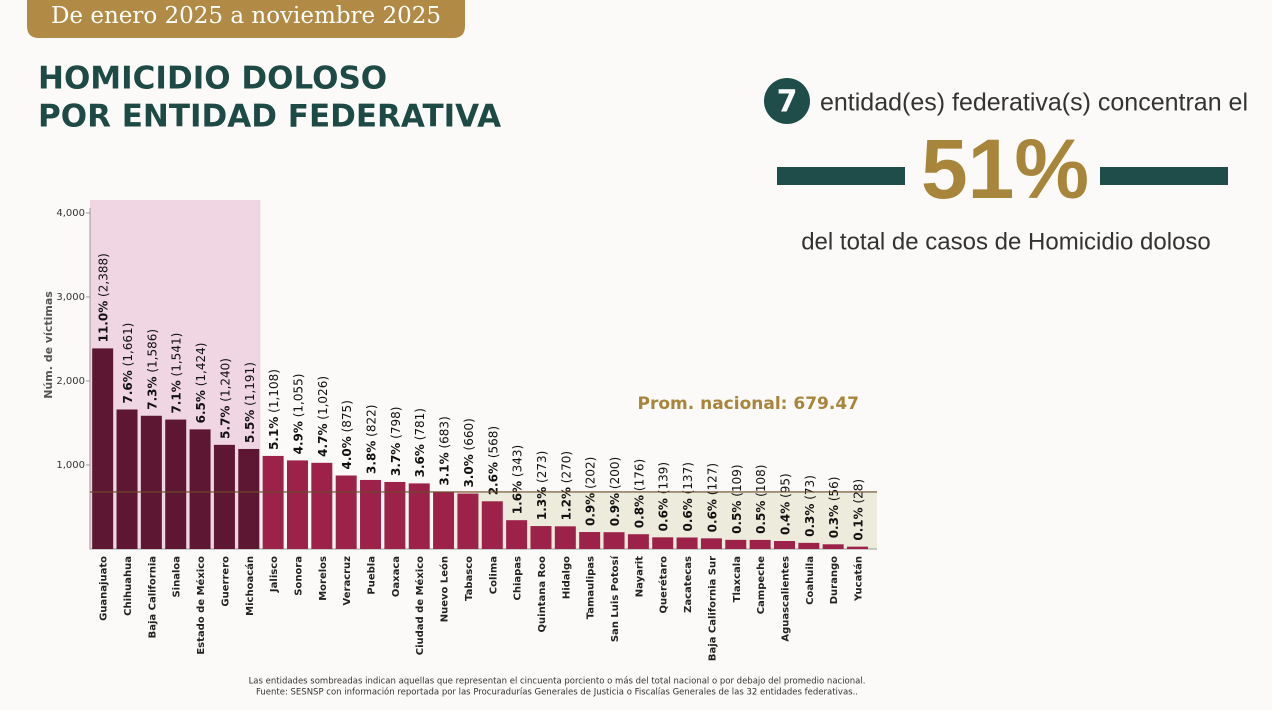 Image resolution: width=1272 pixels, height=710 pixels. I want to click on data-label: 0.3% (56), so click(834, 508).